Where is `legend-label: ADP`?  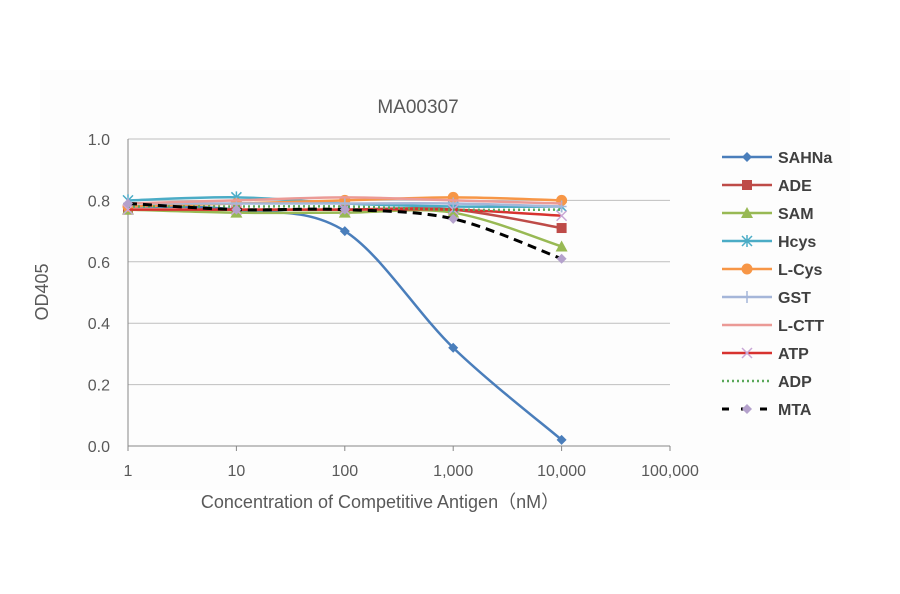 legend-label: ADP is located at coordinates (795, 382).